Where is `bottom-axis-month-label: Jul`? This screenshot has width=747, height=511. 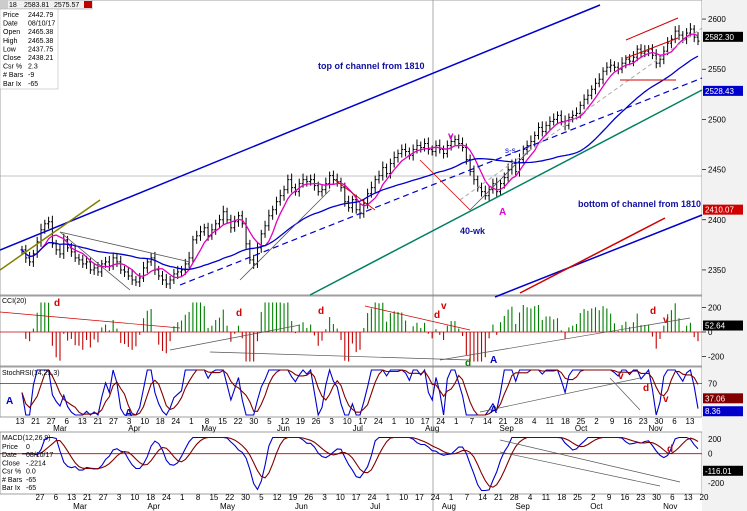 bottom-axis-month-label: Jul is located at coordinates (375, 506).